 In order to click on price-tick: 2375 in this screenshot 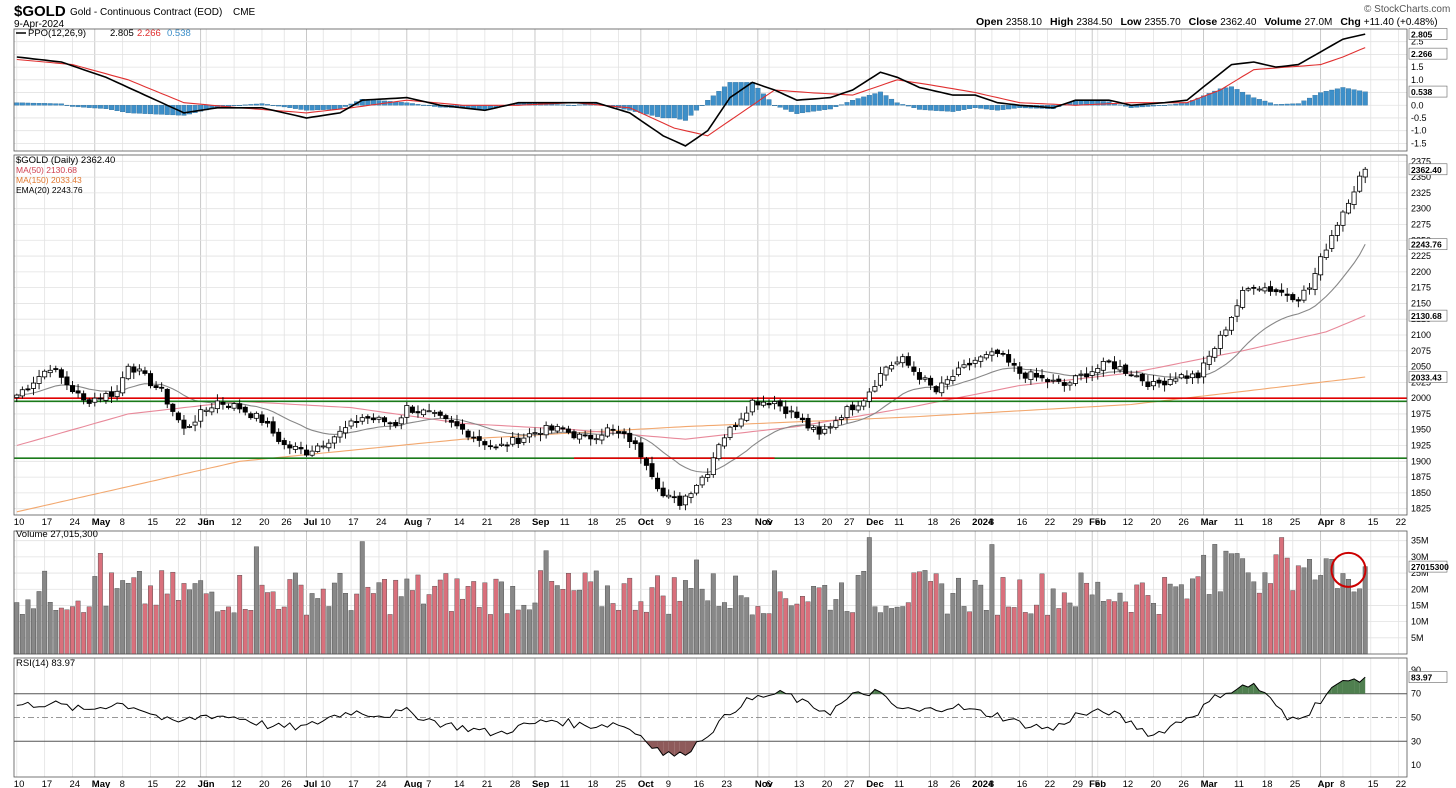, I will do `click(1421, 161)`.